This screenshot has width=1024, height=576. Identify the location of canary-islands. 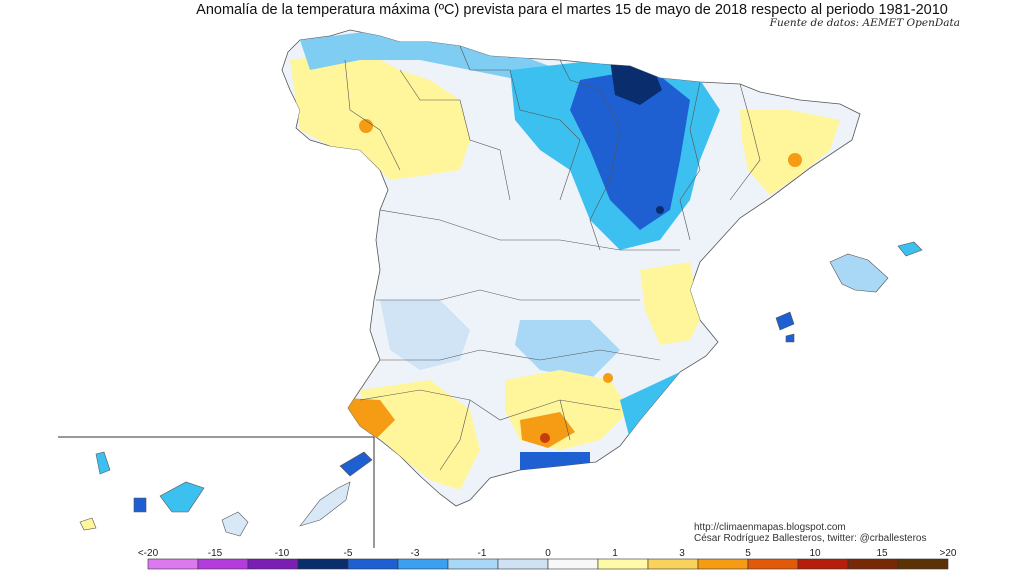
(226, 494).